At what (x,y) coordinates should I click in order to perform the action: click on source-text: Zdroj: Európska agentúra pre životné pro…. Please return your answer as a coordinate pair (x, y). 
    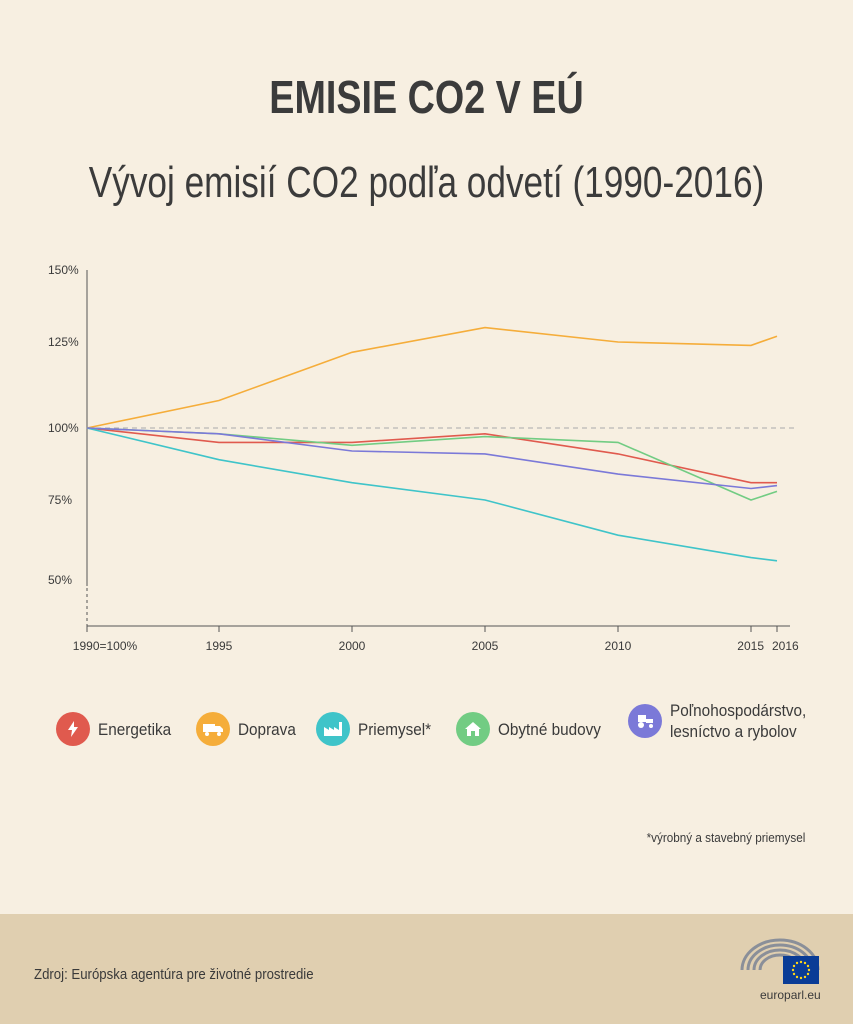
    Looking at the image, I should click on (174, 974).